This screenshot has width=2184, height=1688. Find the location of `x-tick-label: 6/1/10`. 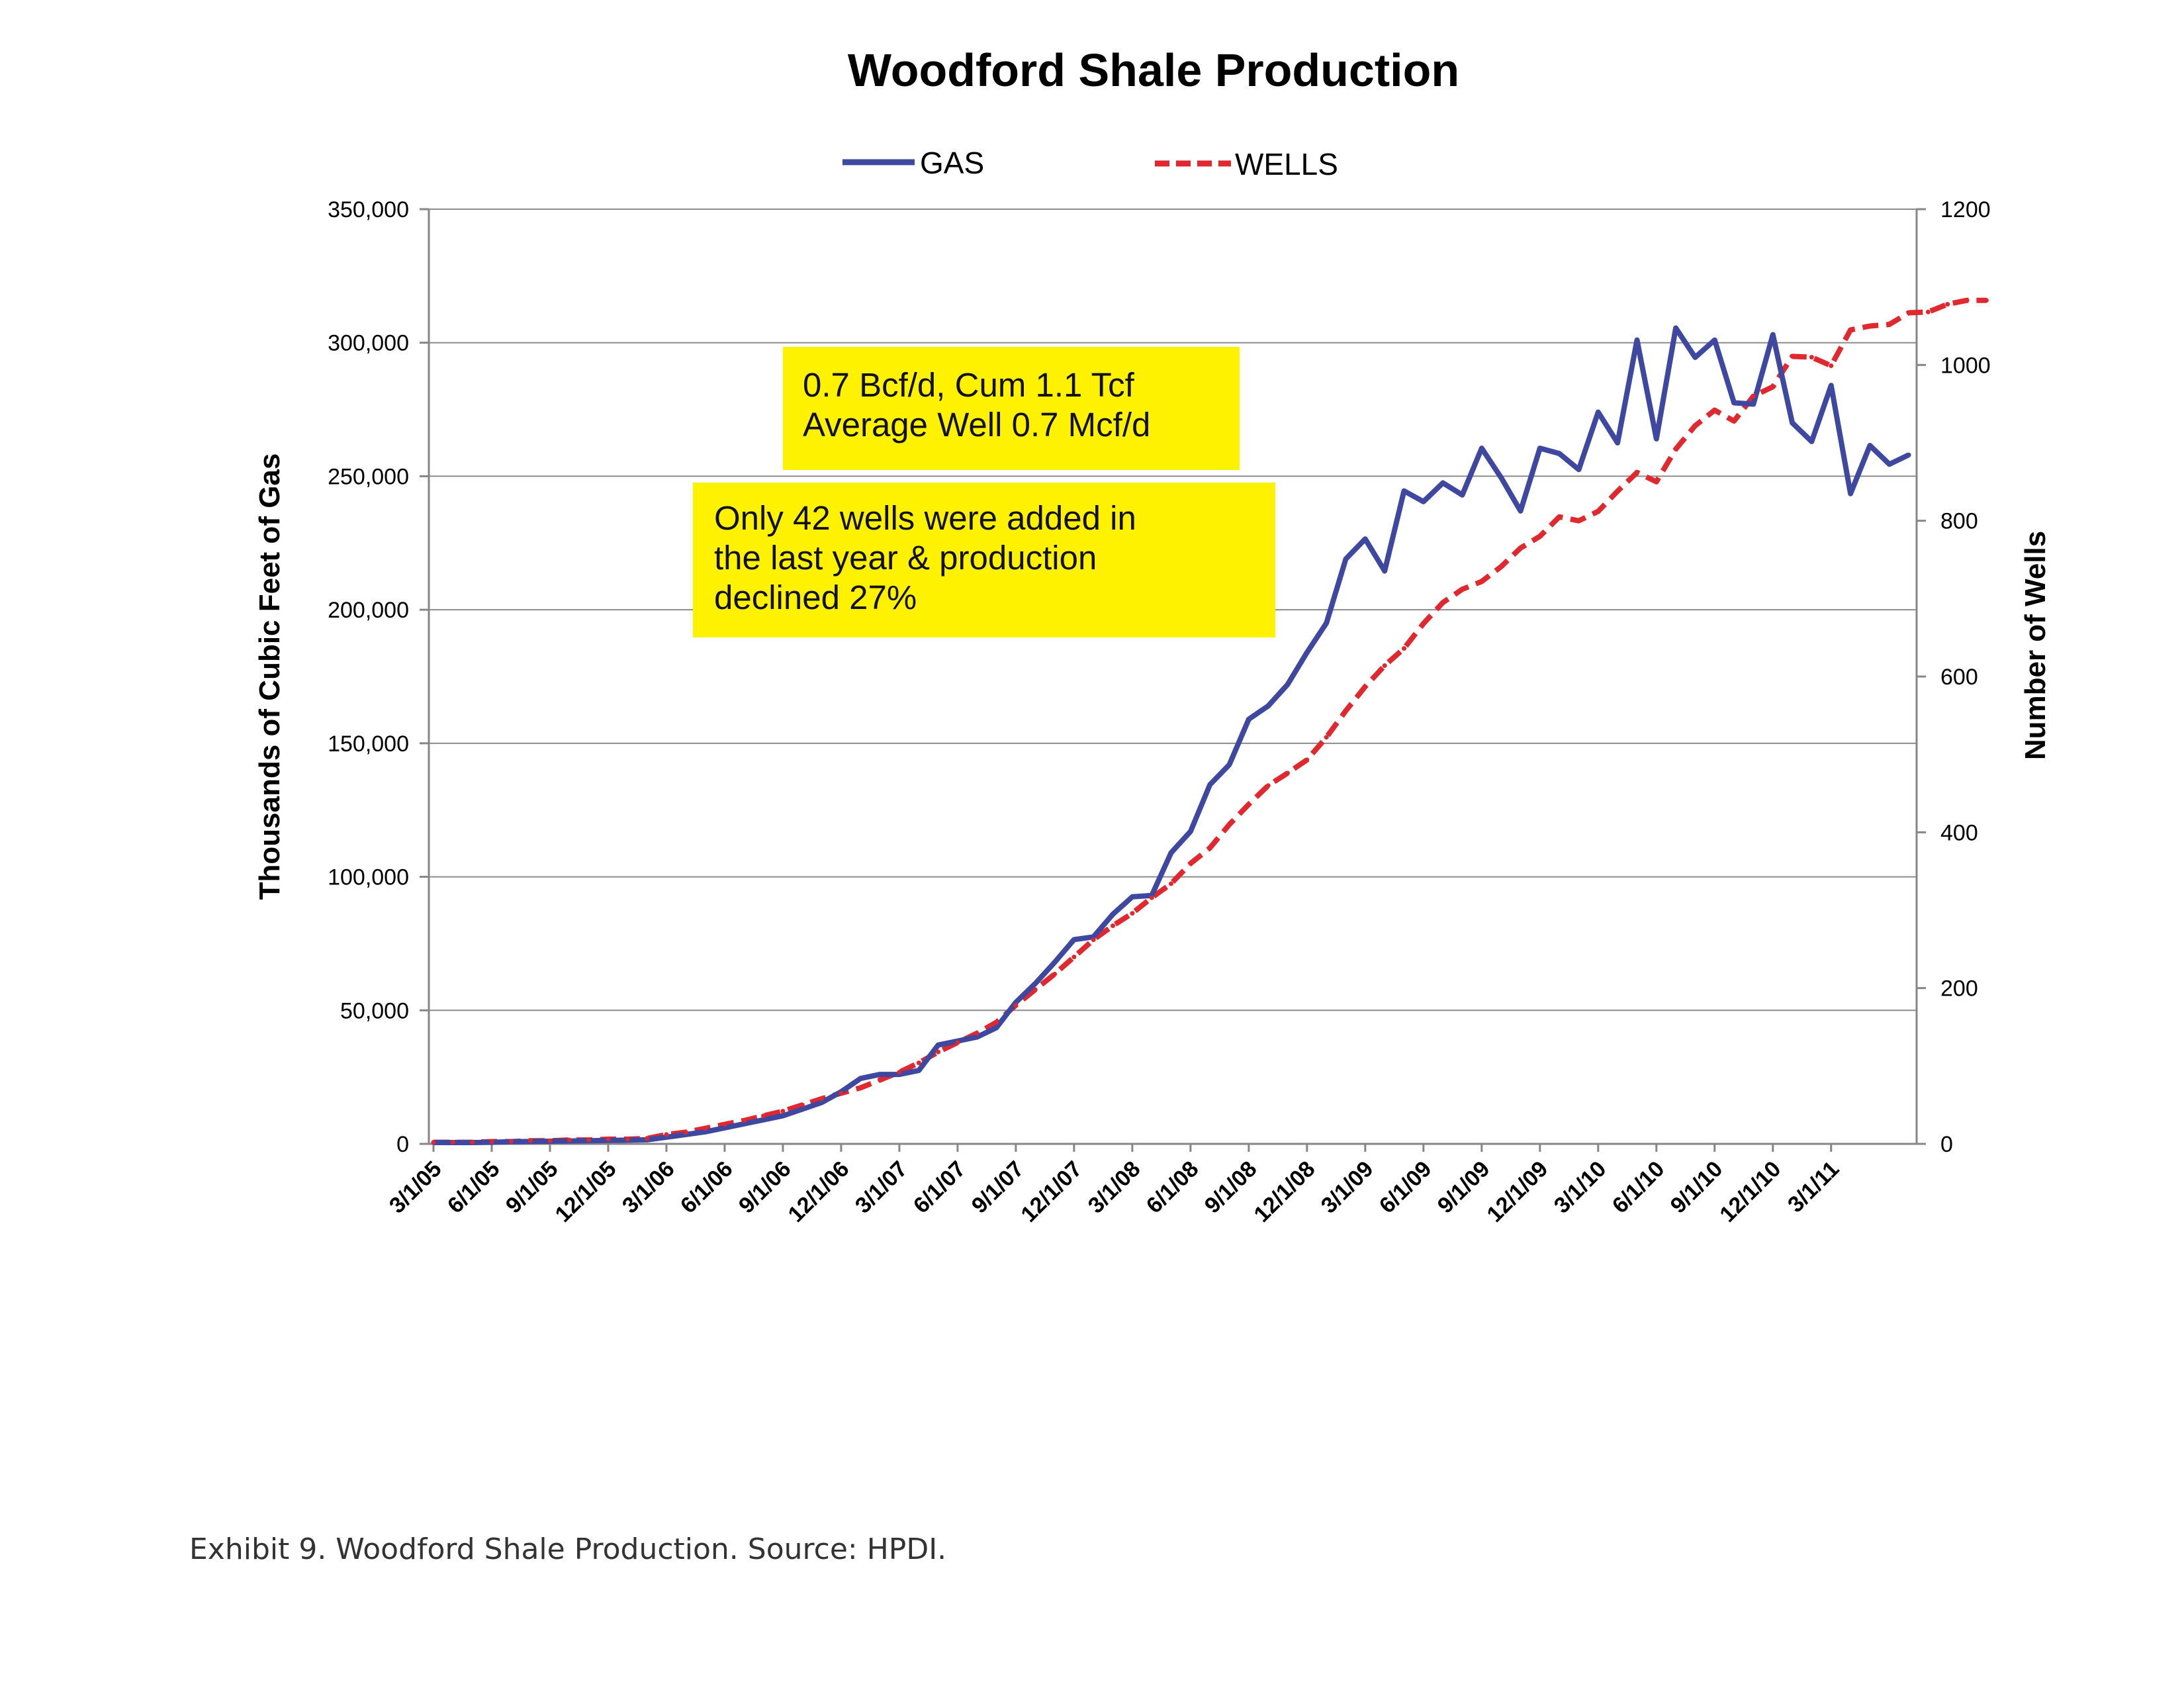

x-tick-label: 6/1/10 is located at coordinates (1639, 1187).